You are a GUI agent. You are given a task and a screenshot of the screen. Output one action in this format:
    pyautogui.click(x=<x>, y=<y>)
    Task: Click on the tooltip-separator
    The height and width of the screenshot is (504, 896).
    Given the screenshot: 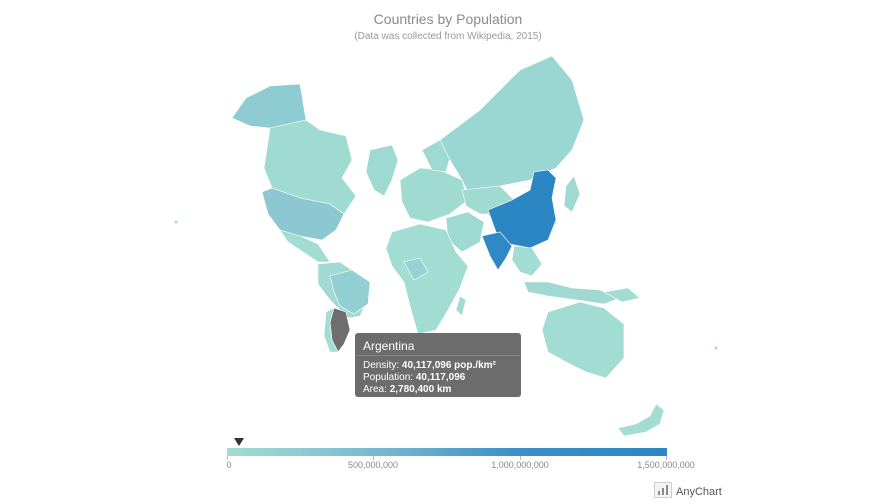 What is the action you would take?
    pyautogui.click(x=438, y=355)
    